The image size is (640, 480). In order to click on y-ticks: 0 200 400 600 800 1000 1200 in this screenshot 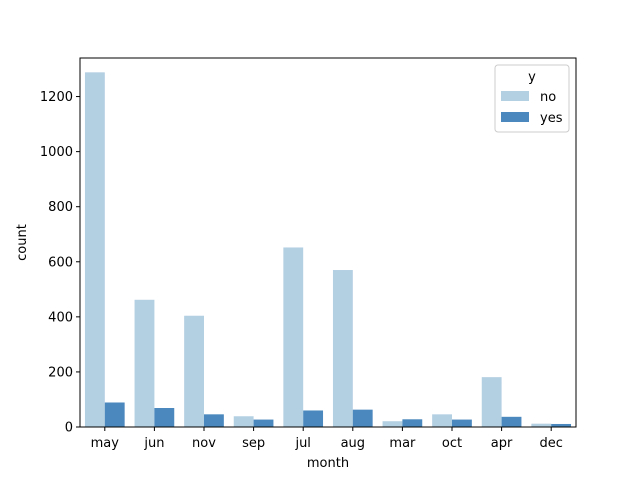, I will do `click(60, 263)`.